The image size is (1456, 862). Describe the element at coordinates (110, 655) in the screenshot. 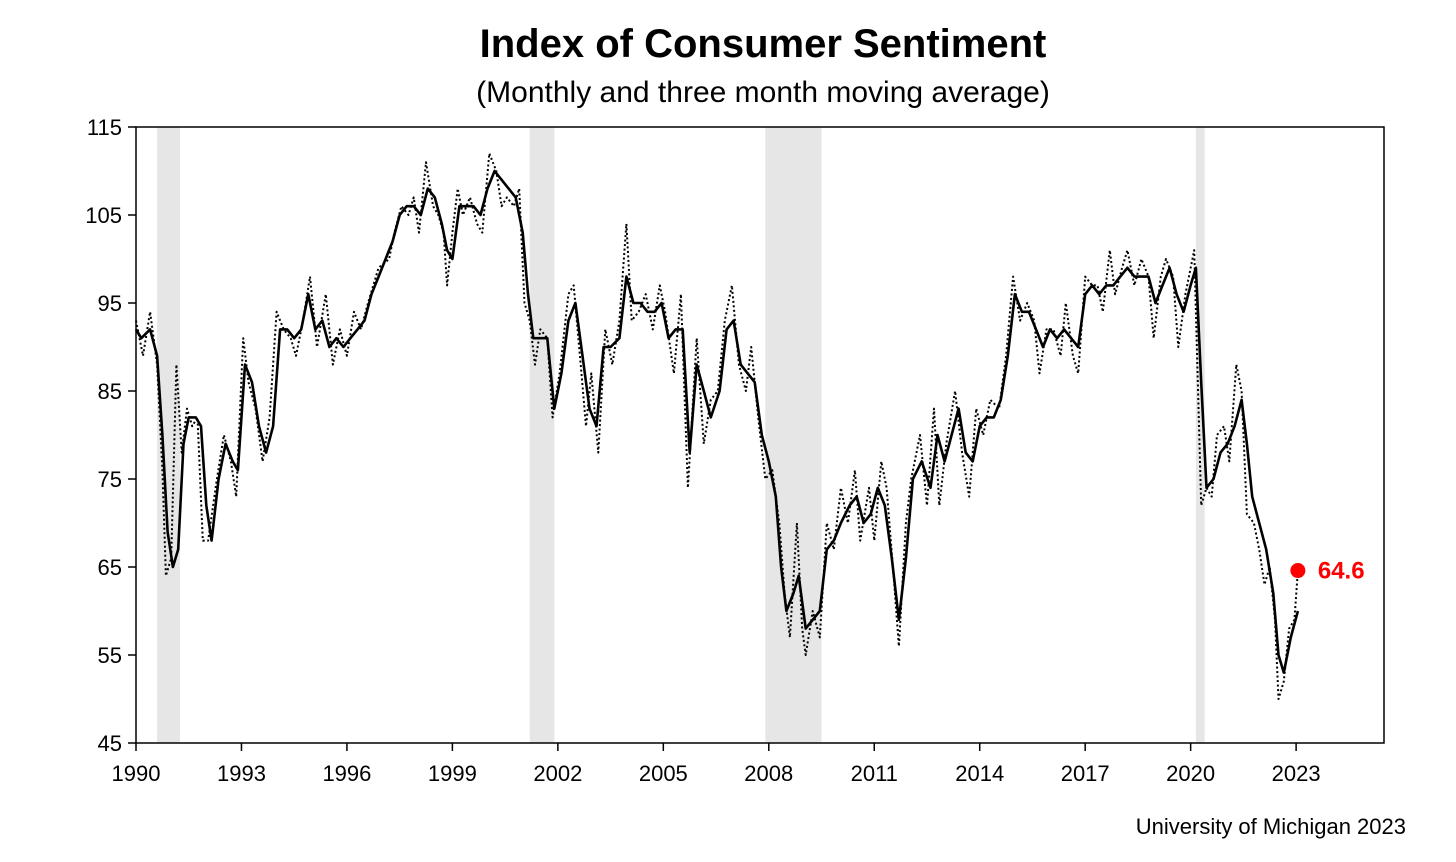

I see `y-tick-label: 55` at that location.